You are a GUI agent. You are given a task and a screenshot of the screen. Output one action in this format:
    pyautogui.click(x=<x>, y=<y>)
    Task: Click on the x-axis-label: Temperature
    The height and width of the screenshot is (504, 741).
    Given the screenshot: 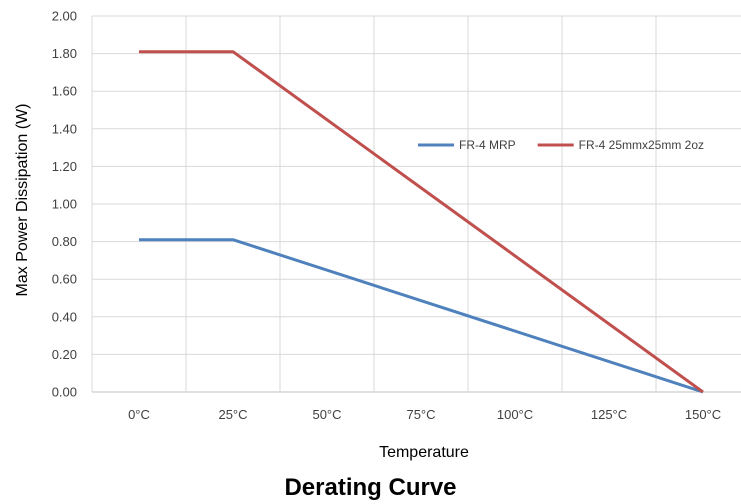 What is the action you would take?
    pyautogui.click(x=424, y=452)
    